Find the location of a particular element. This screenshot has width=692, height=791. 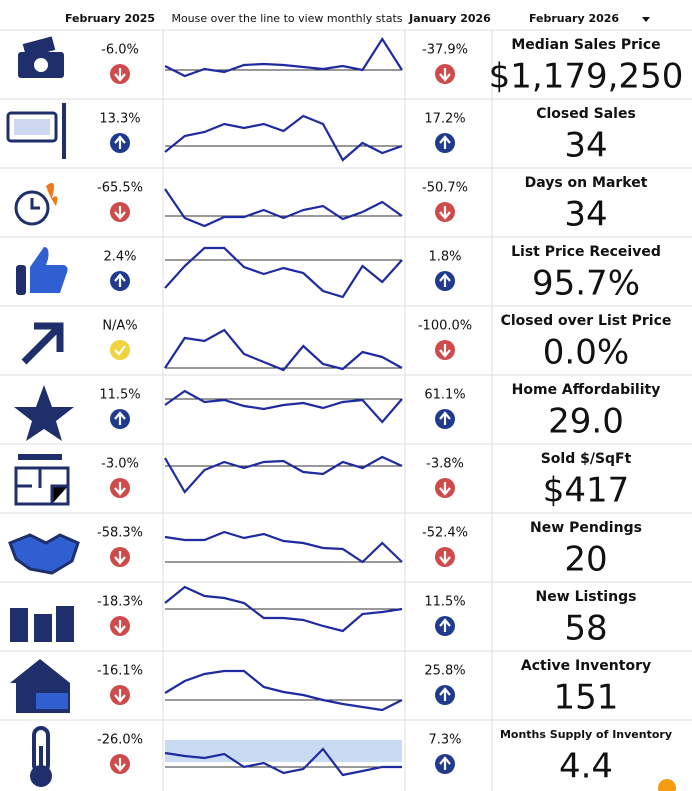

trend-band is located at coordinates (283, 751).